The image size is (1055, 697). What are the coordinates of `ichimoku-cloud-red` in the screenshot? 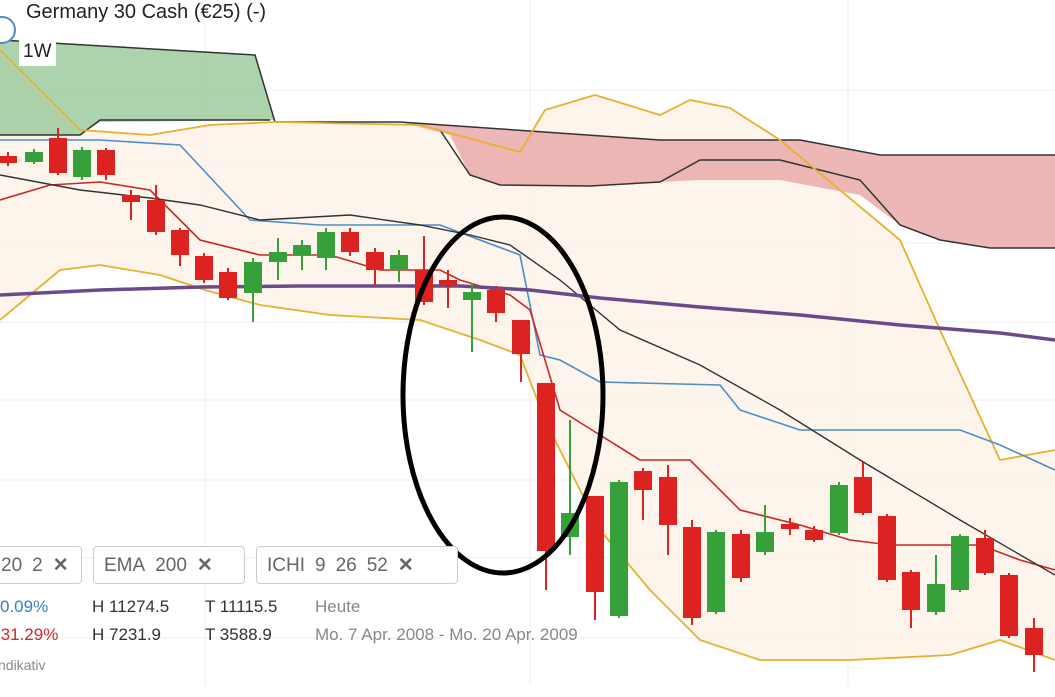 It's located at (727, 185).